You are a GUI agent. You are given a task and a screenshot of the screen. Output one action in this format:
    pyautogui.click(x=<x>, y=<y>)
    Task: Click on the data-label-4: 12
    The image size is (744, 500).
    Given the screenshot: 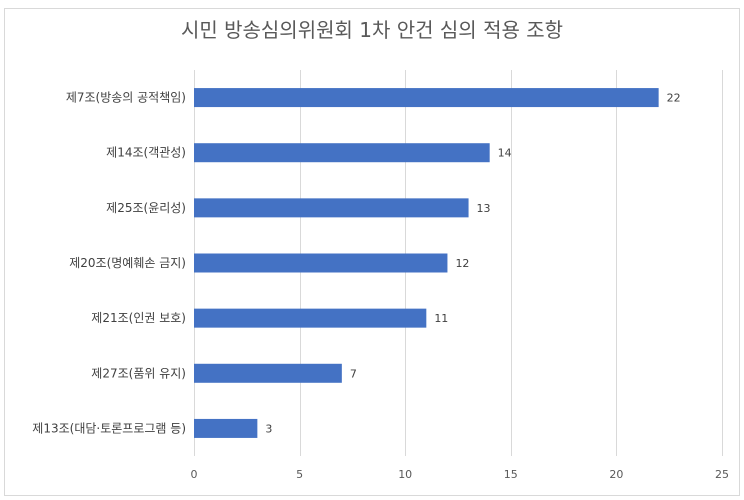 What is the action you would take?
    pyautogui.click(x=462, y=263)
    